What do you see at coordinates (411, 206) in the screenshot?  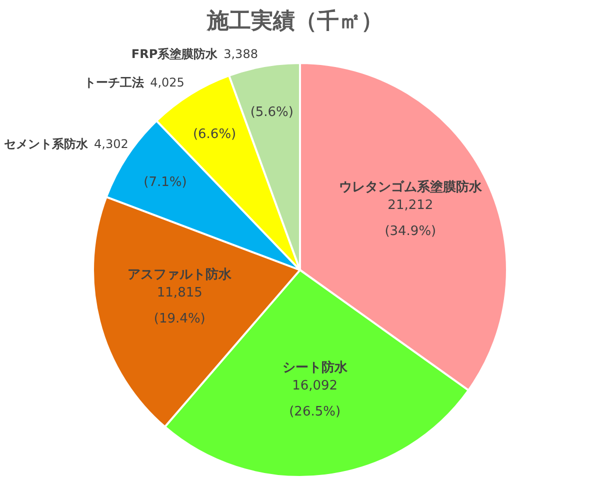 I see `data-label: 21,212` at bounding box center [411, 206].